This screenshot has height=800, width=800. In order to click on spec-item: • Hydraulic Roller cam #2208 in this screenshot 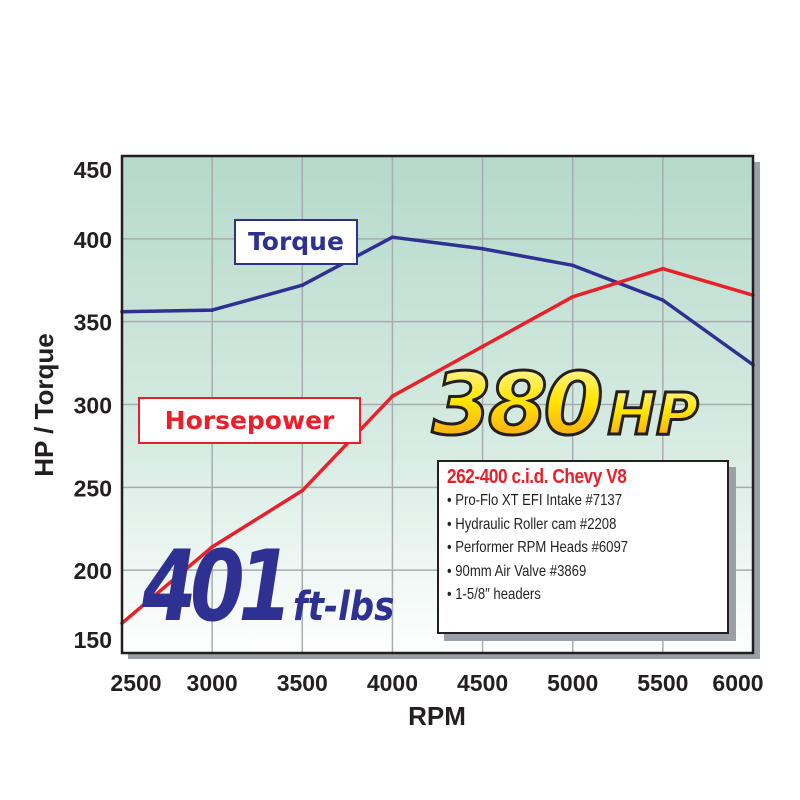, I will do `click(532, 524)`.